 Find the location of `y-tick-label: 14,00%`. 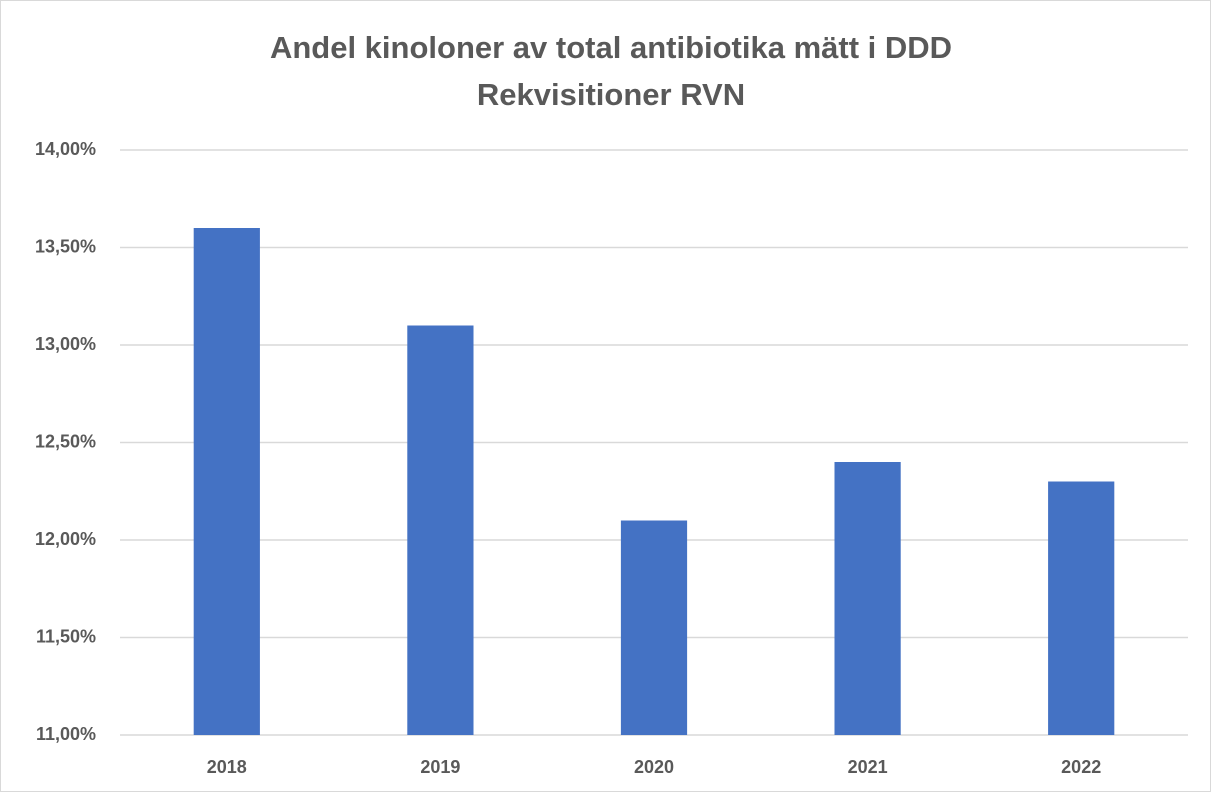

y-tick-label: 14,00% is located at coordinates (65, 149).